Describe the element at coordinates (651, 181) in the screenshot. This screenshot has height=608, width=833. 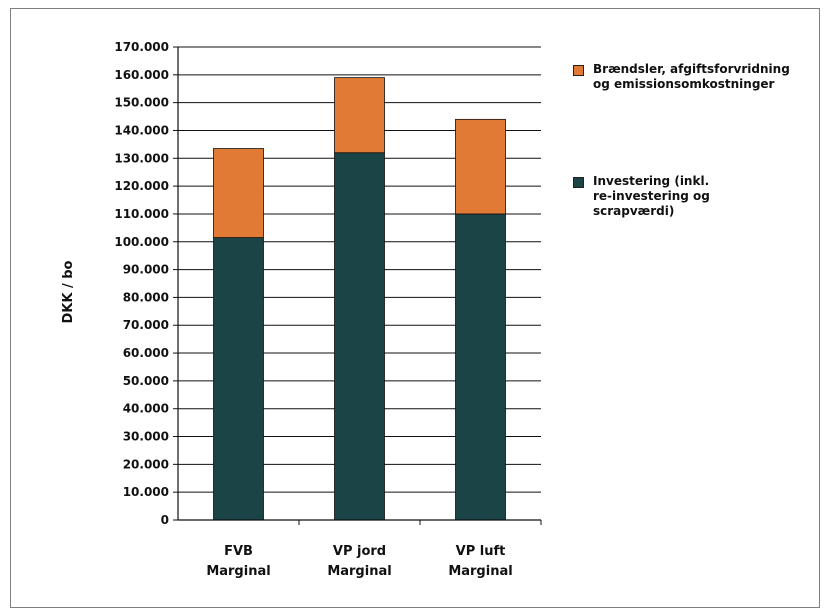
I see `legend-label: Investering (inkl.` at that location.